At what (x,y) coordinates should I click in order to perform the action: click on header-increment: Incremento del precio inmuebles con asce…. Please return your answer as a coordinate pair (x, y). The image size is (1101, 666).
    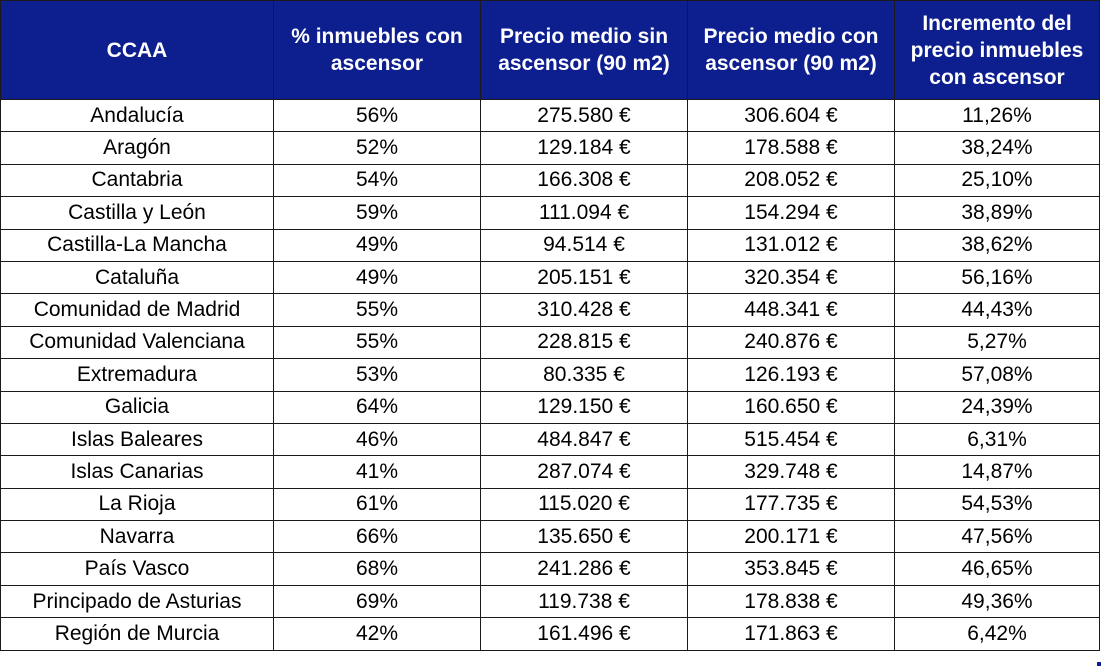
    Looking at the image, I should click on (997, 50).